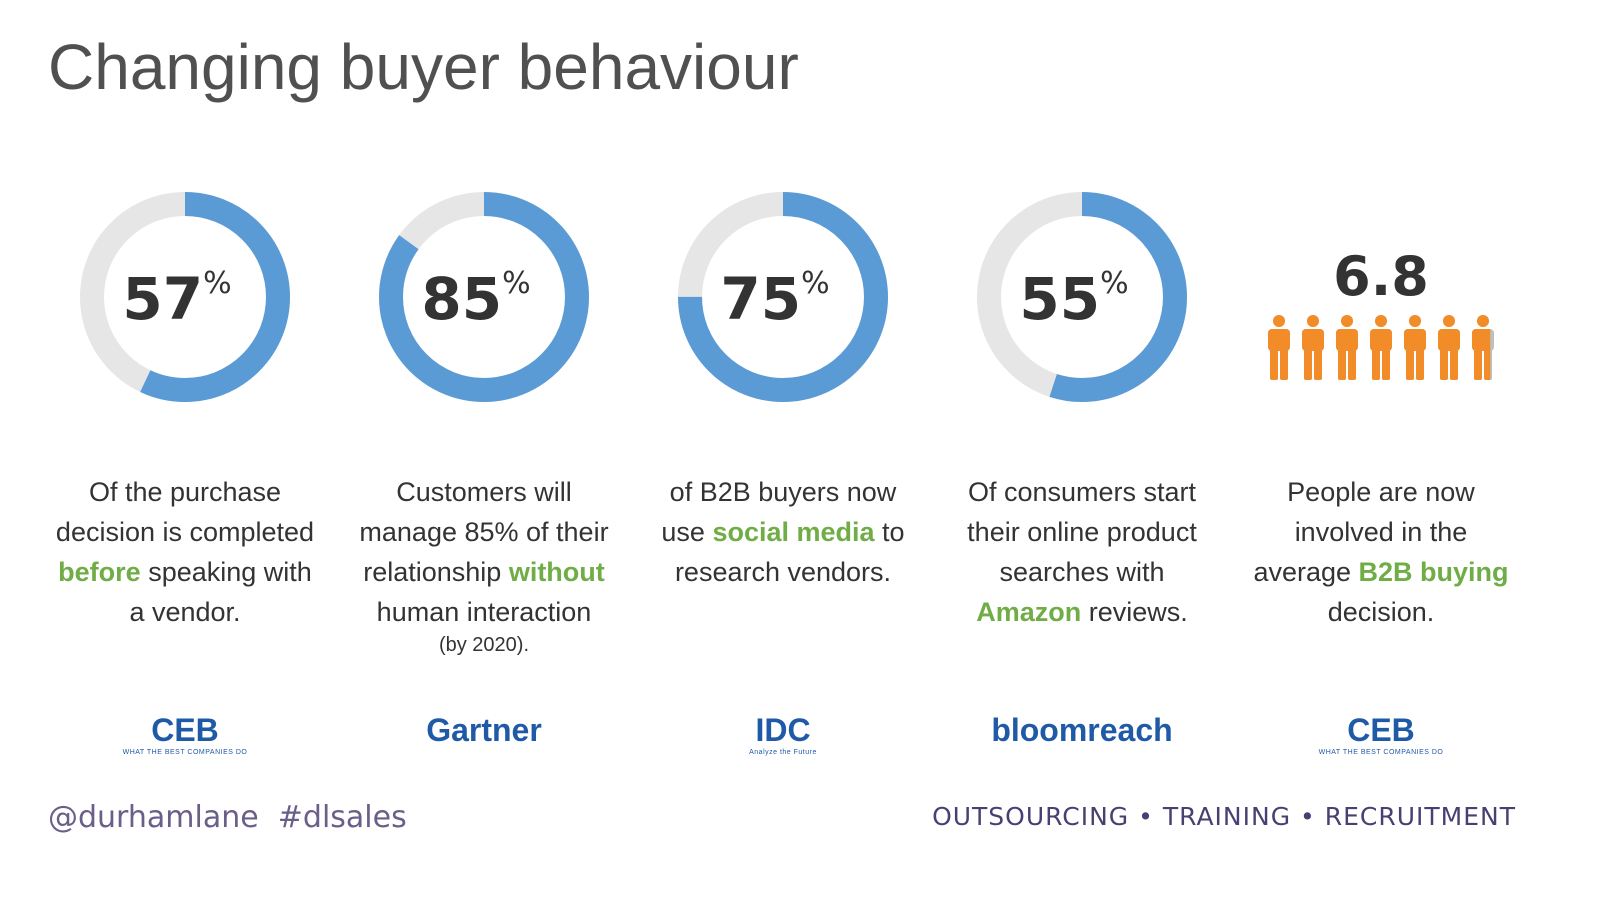 This screenshot has height=898, width=1604. I want to click on source-logo: Gartner, so click(484, 730).